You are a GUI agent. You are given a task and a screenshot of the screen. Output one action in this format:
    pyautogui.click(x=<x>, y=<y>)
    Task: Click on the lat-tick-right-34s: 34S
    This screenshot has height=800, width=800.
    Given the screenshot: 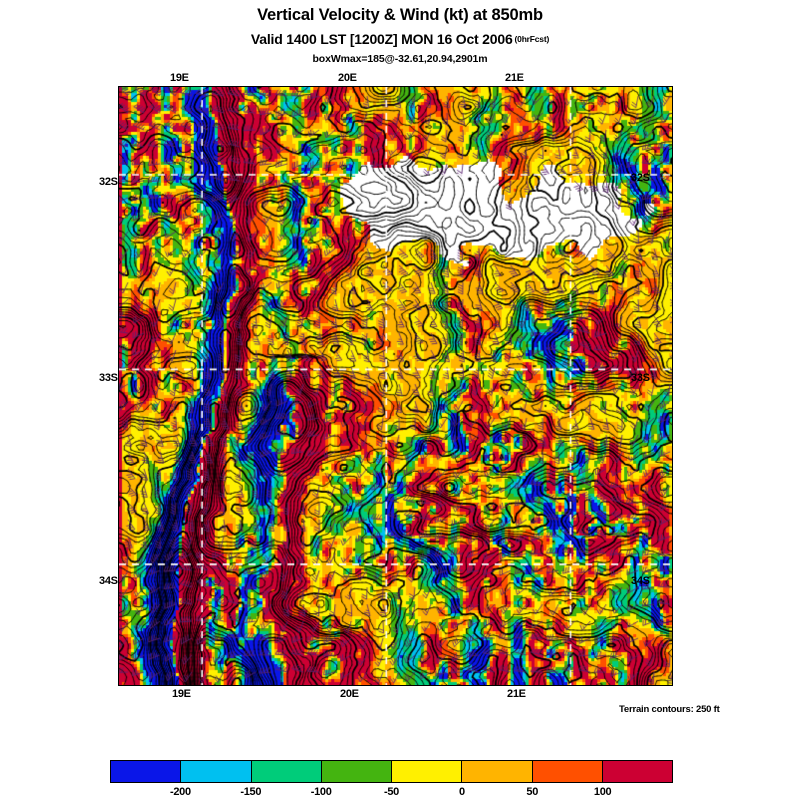 What is the action you would take?
    pyautogui.click(x=640, y=581)
    